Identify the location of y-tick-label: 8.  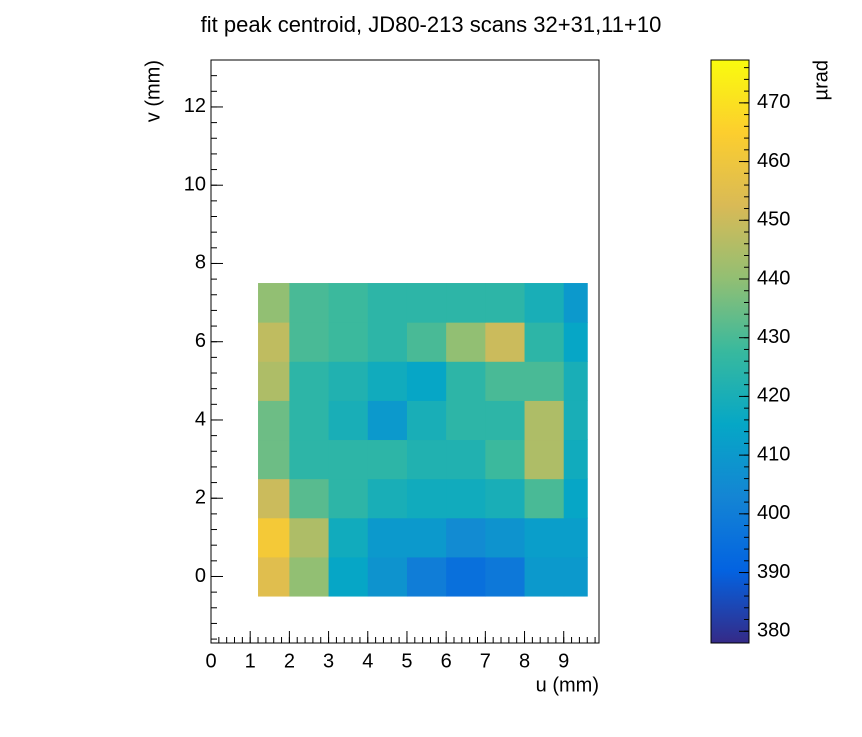
(200, 263).